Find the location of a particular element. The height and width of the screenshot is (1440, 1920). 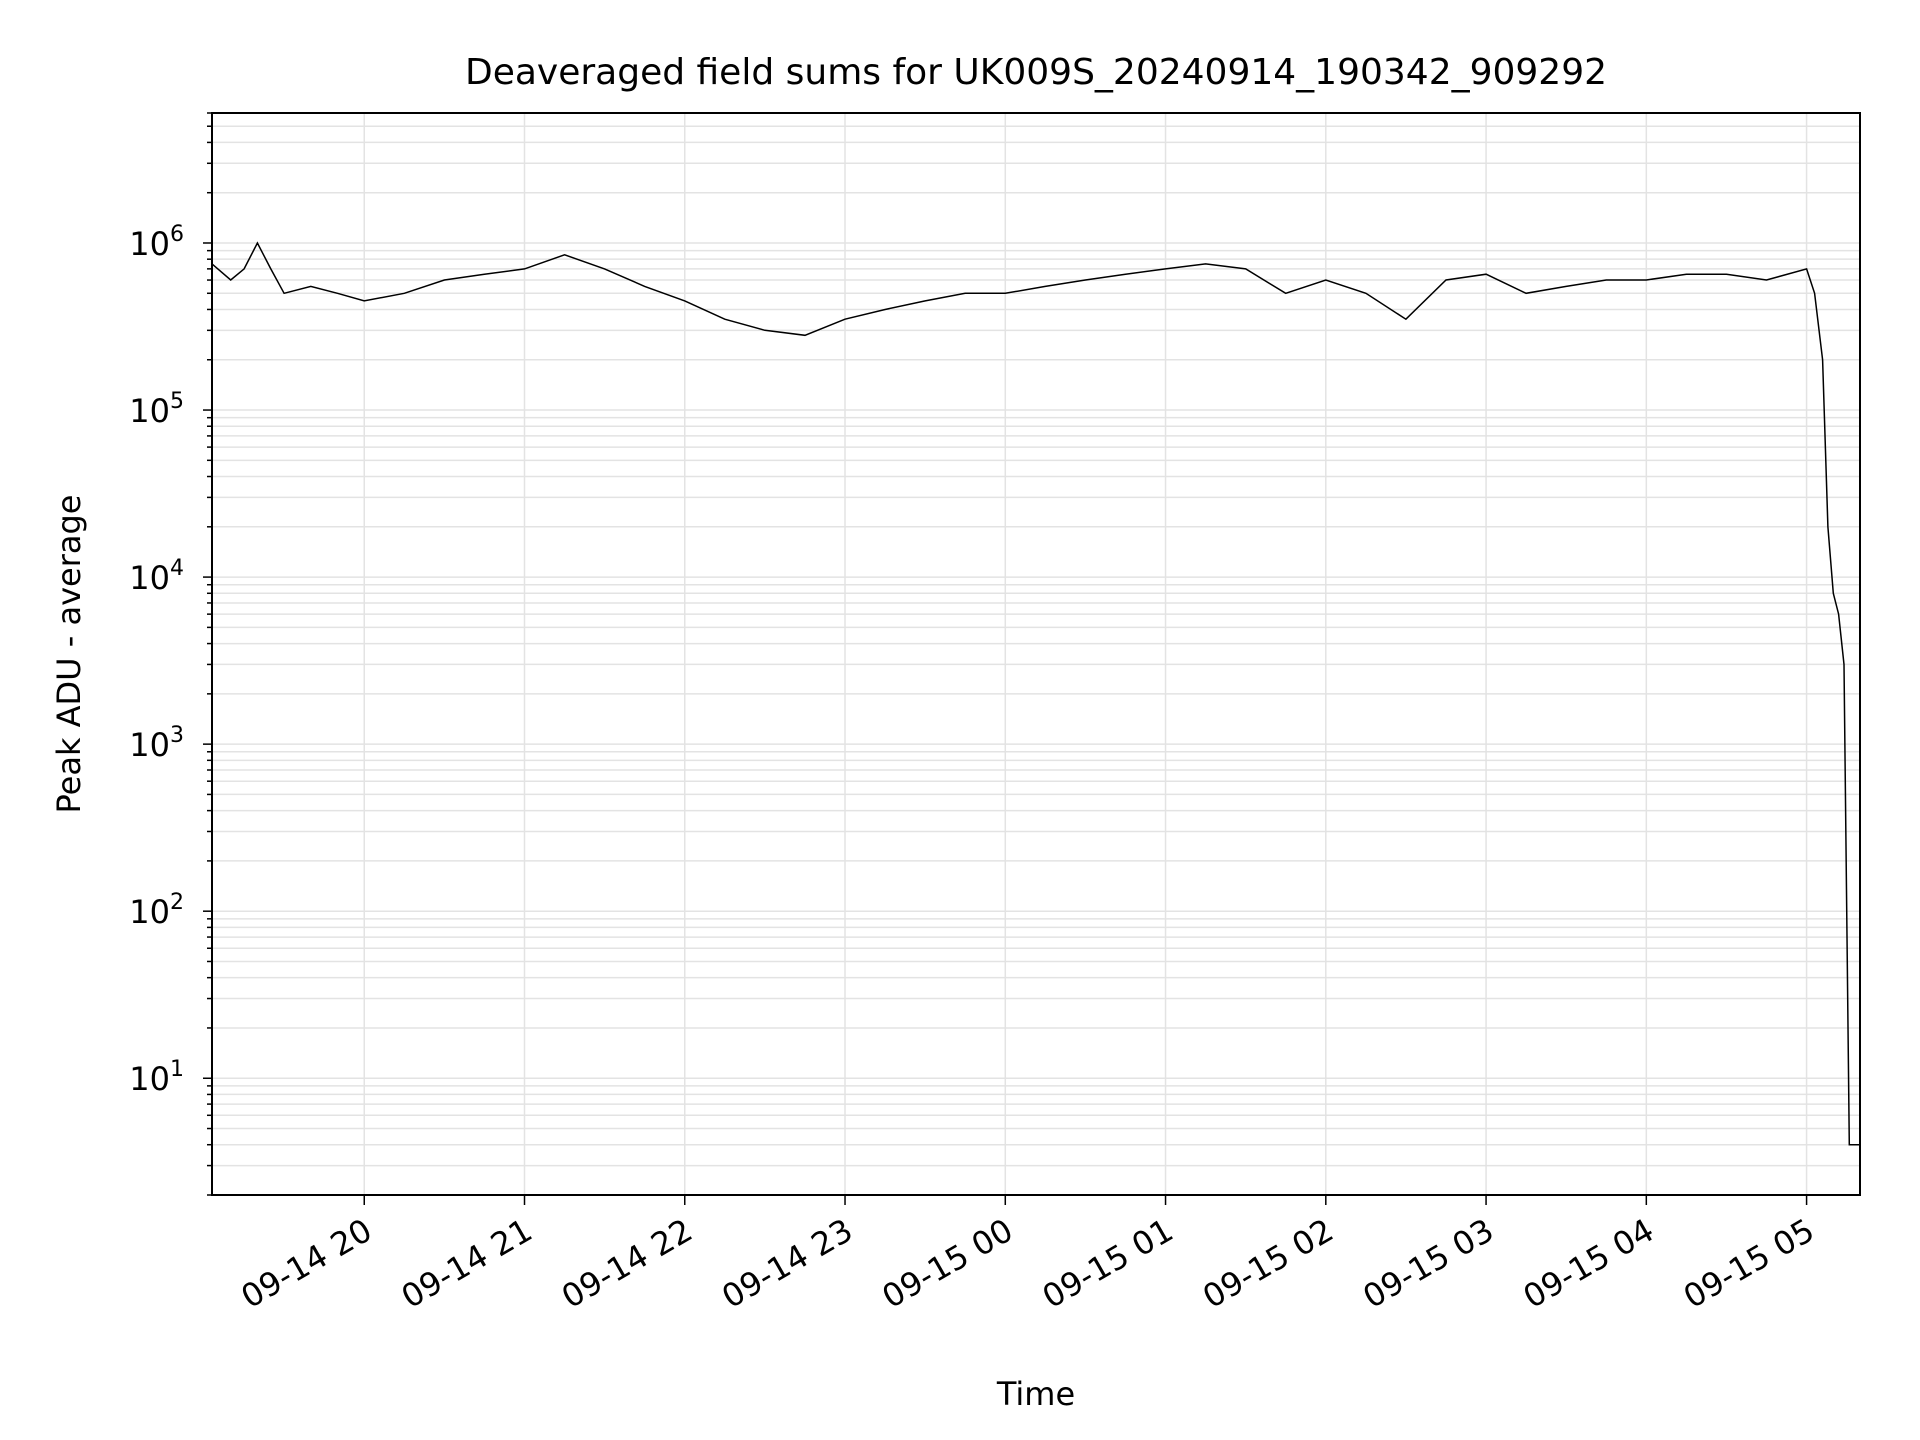

y-tick-label: 106 is located at coordinates (156, 242).